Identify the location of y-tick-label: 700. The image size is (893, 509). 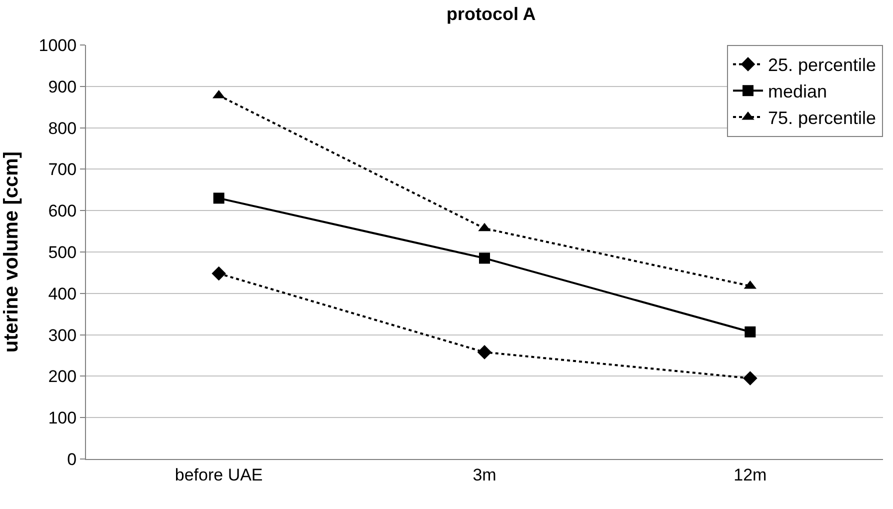
(62, 170).